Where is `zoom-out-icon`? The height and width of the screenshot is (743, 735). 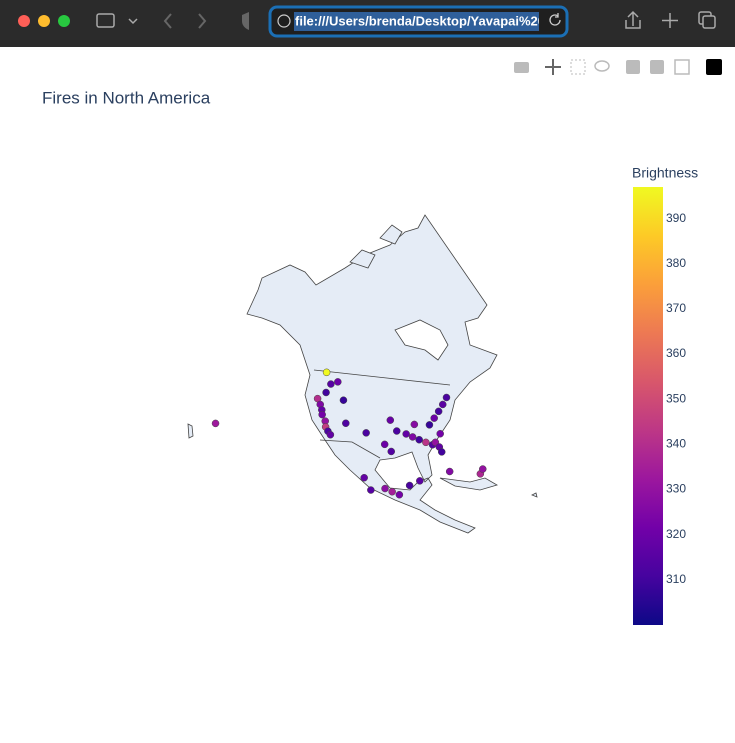 zoom-out-icon is located at coordinates (657, 67).